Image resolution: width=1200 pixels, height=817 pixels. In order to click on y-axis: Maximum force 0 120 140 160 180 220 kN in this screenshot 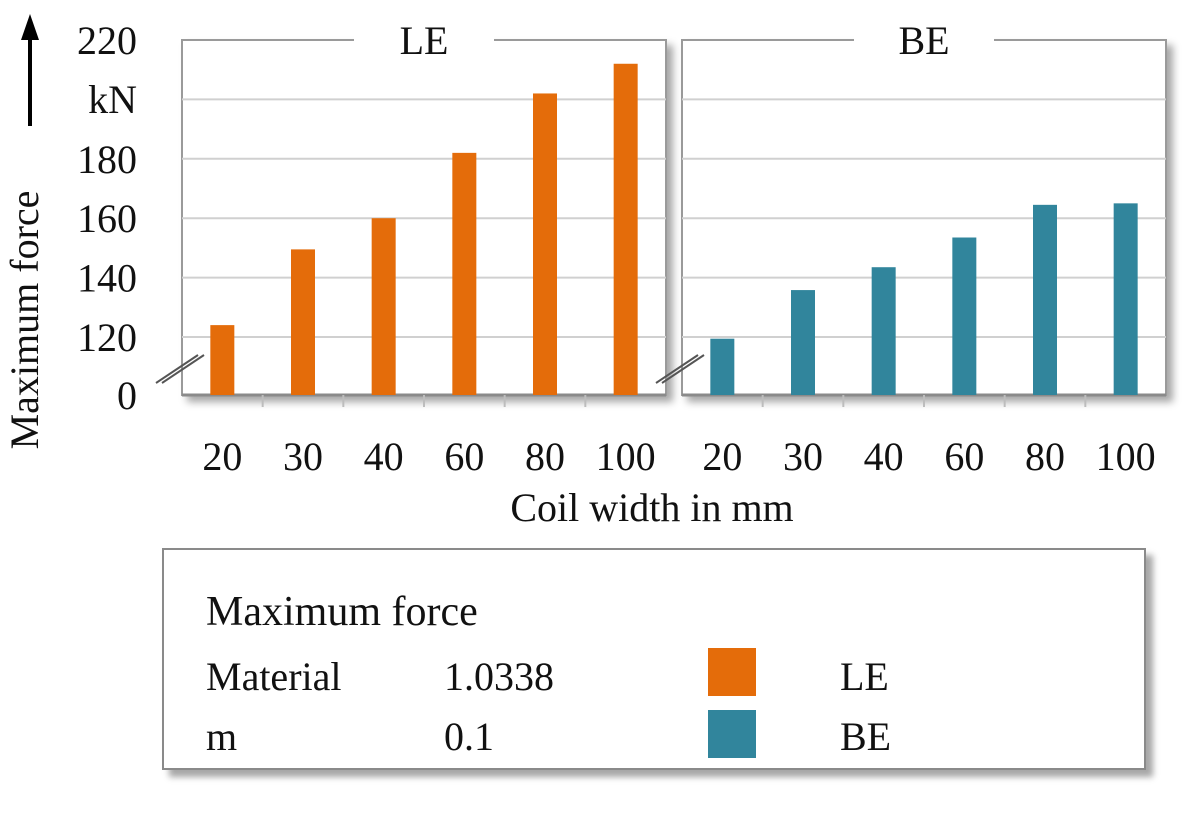, I will do `click(69, 231)`.